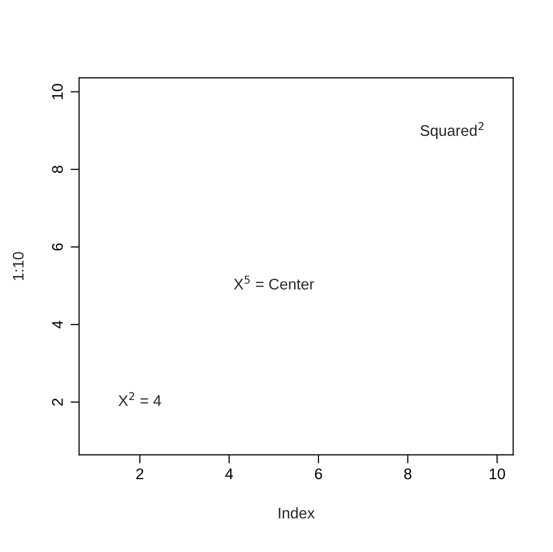  Describe the element at coordinates (140, 399) in the screenshot. I see `annotation: X$^{2}$ = 4` at that location.